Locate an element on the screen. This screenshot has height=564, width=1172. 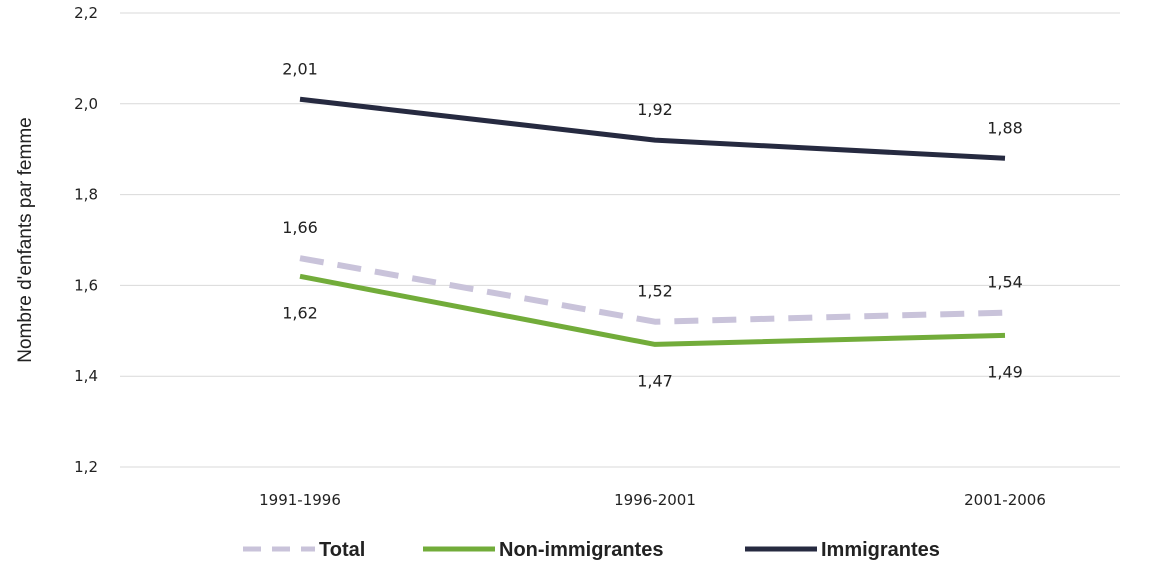
y-tick-label: 1,4 is located at coordinates (86, 376).